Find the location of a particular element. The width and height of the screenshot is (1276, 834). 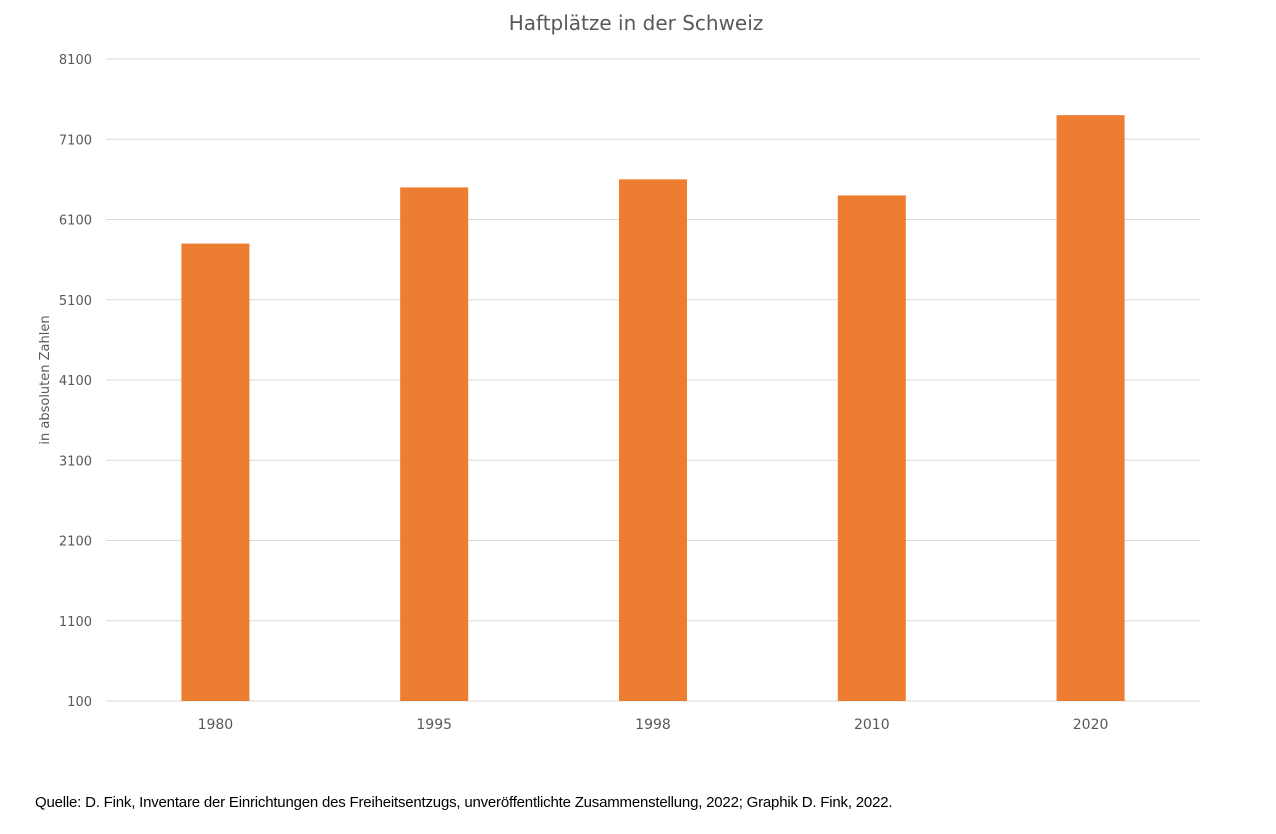

y-axis-title: in absoluten Zahlen is located at coordinates (45, 379).